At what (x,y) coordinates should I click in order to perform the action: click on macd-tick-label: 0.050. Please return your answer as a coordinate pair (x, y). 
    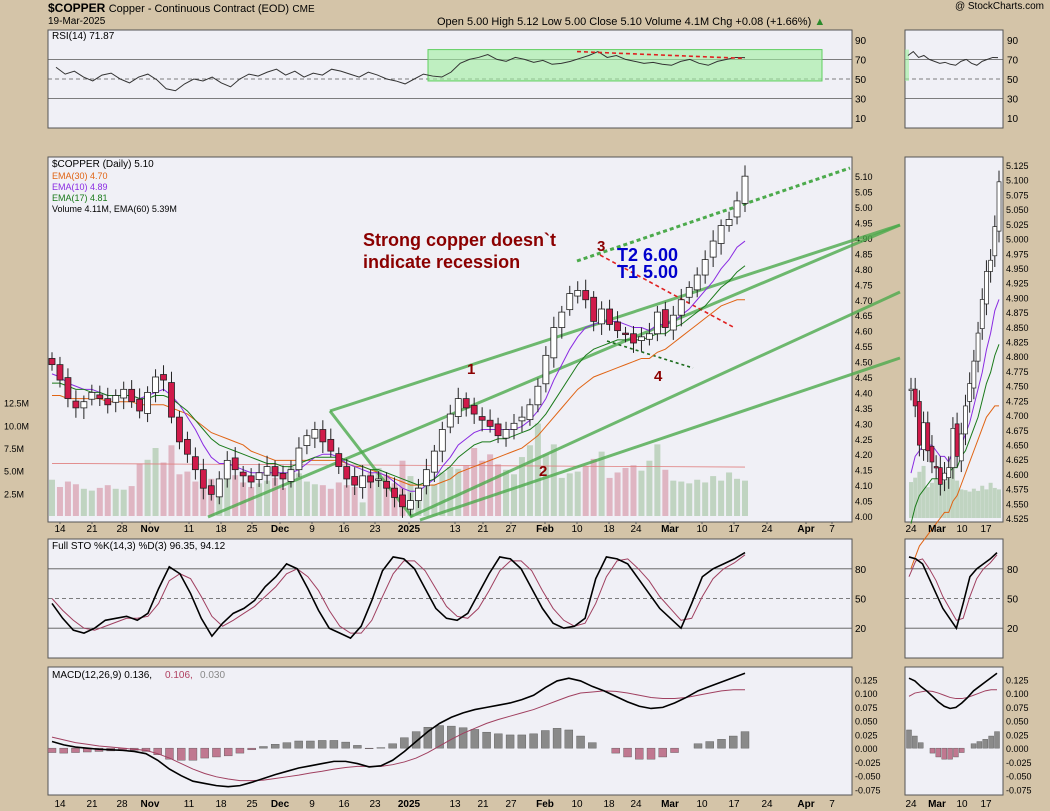
    Looking at the image, I should click on (1017, 722).